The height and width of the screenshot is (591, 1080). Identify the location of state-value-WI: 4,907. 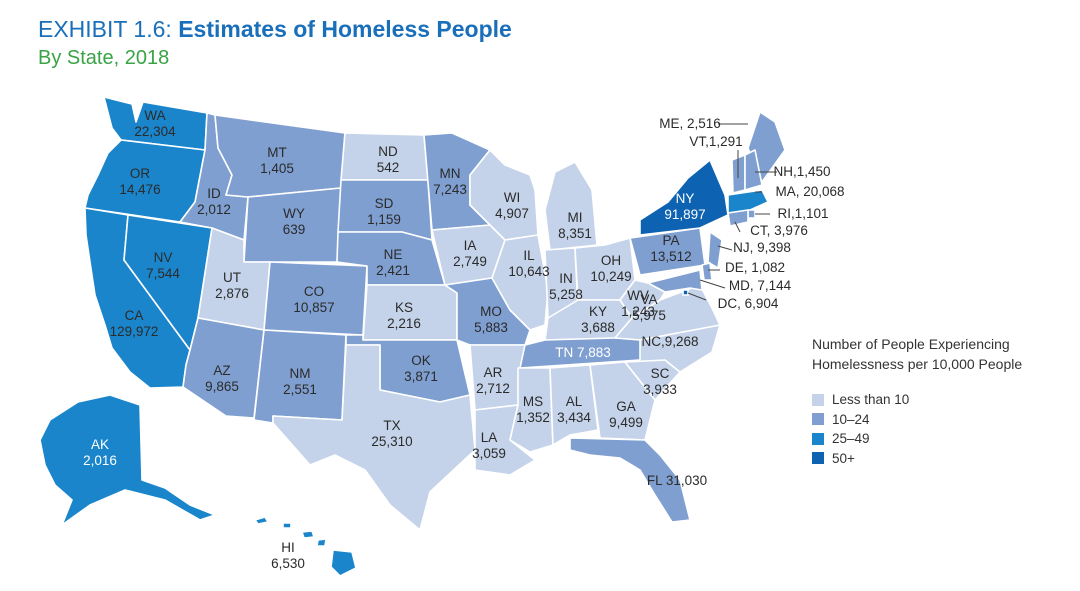
(512, 213).